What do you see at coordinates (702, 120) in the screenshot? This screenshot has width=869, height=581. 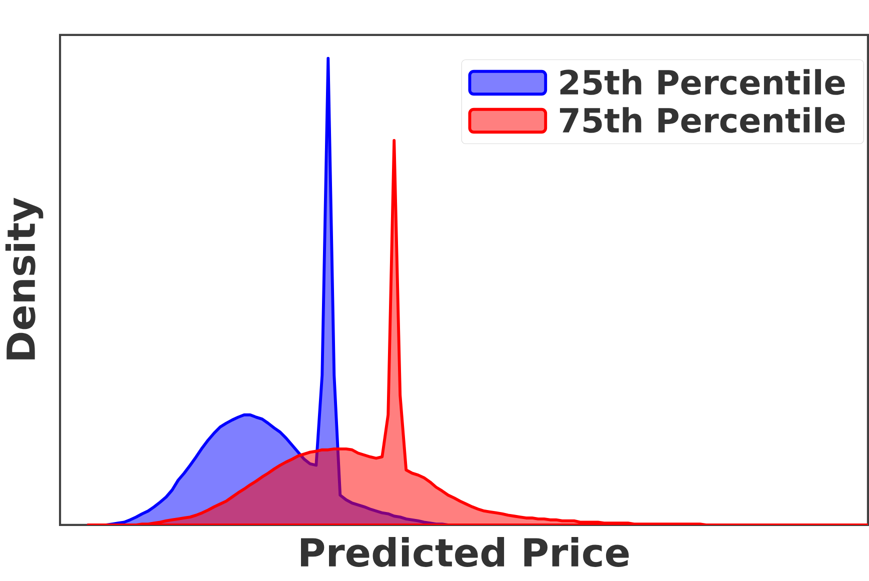 I see `legend-label: 75th Percentile` at bounding box center [702, 120].